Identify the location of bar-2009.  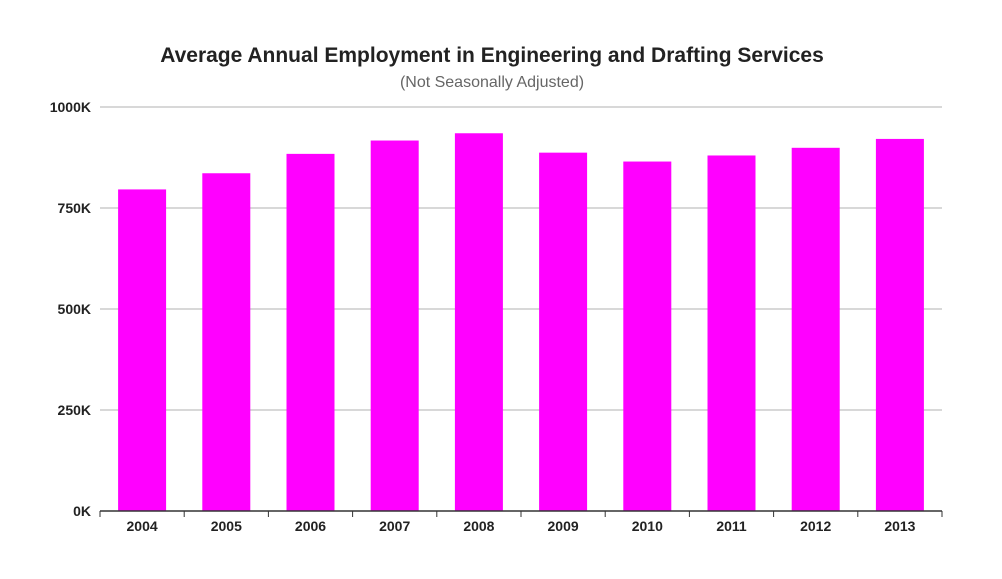
(563, 332).